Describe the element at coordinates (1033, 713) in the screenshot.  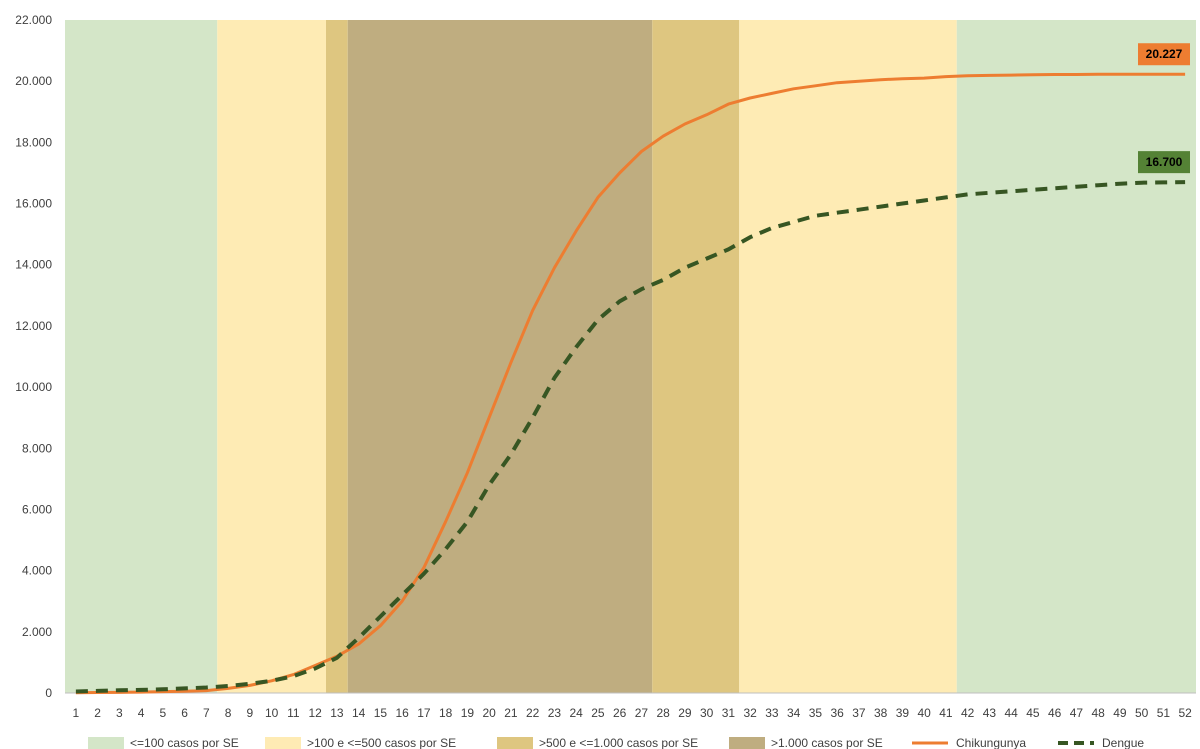
I see `x-tick-label: 45` at that location.